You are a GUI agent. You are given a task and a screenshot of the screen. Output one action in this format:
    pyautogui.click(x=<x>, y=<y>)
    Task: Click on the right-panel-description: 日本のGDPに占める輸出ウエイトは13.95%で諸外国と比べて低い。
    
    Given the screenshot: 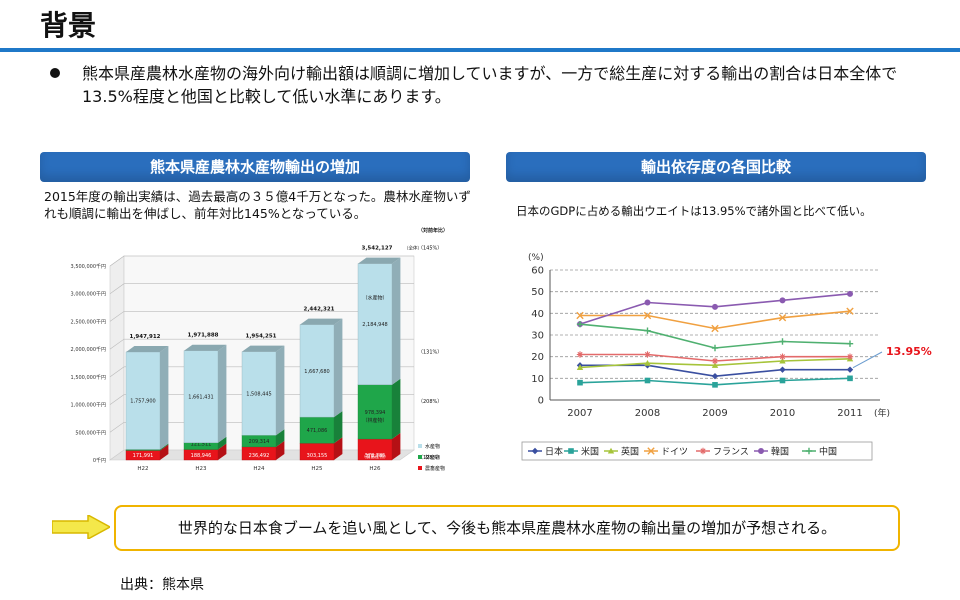 What is the action you would take?
    pyautogui.click(x=694, y=211)
    